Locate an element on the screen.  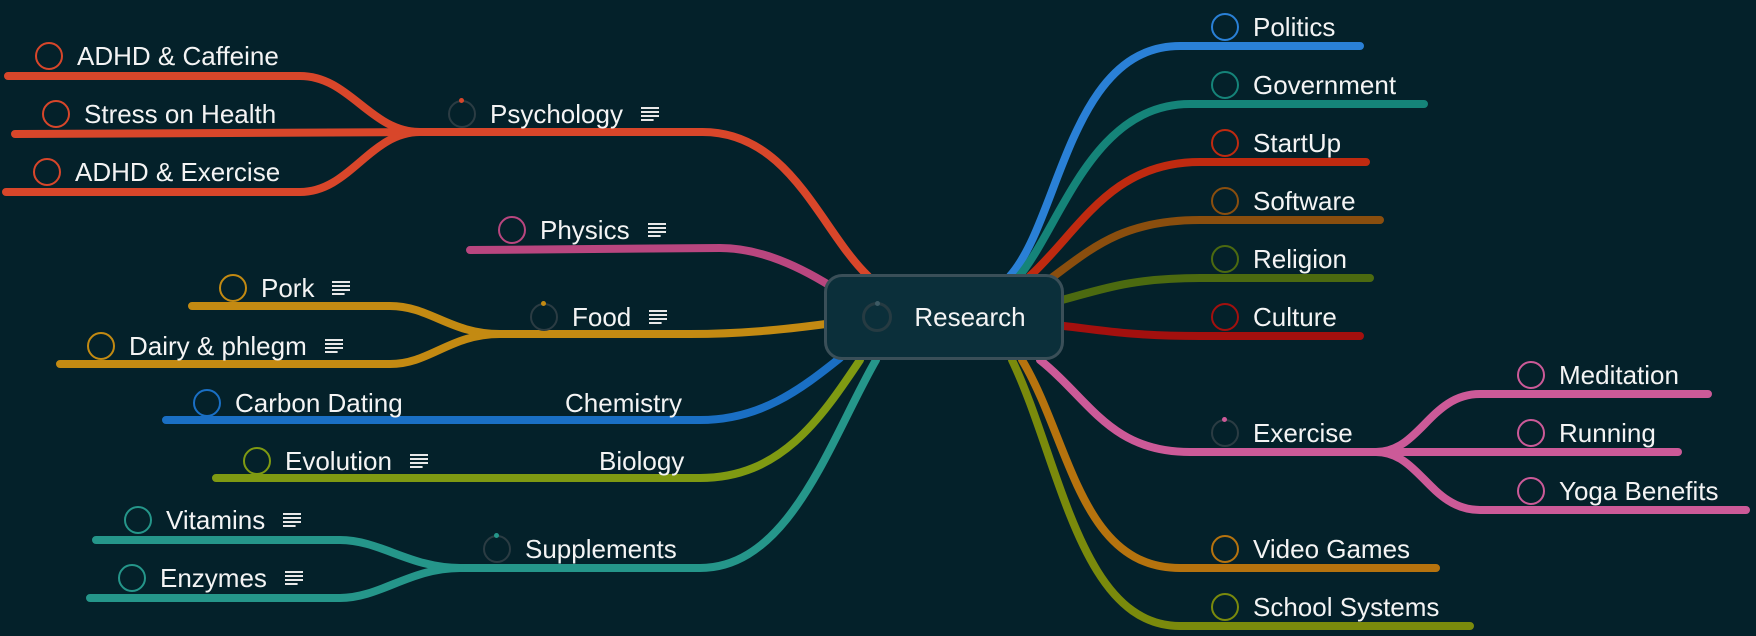
link-religion is located at coordinates (1216, 289).